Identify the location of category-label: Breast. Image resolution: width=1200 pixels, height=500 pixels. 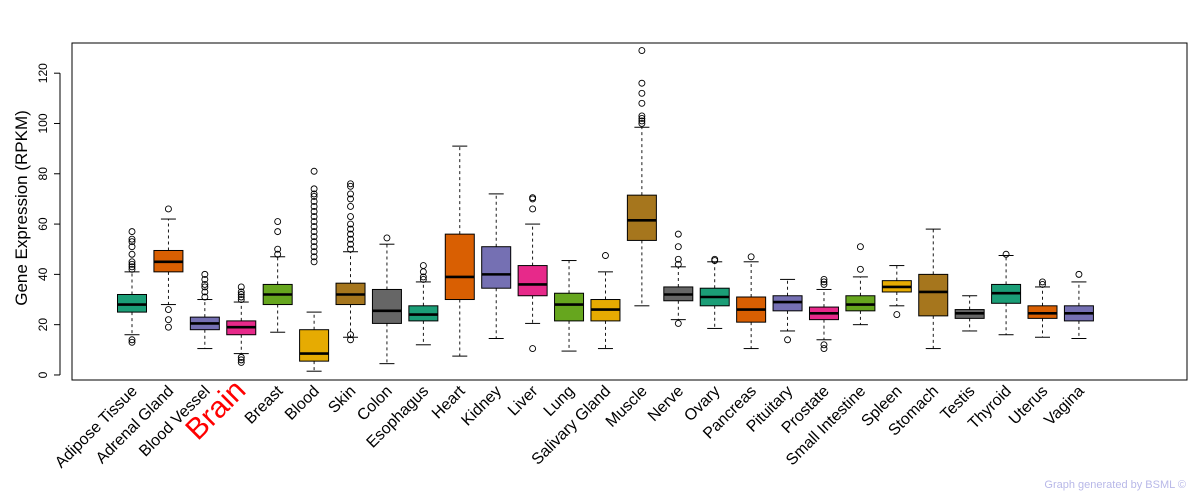
(264, 404).